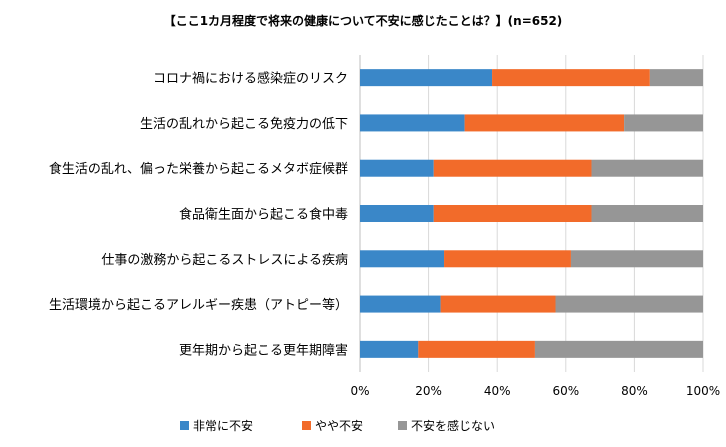 The height and width of the screenshot is (447, 726). What do you see at coordinates (263, 350) in the screenshot?
I see `category-label: 更年期から起こる更年期障害` at bounding box center [263, 350].